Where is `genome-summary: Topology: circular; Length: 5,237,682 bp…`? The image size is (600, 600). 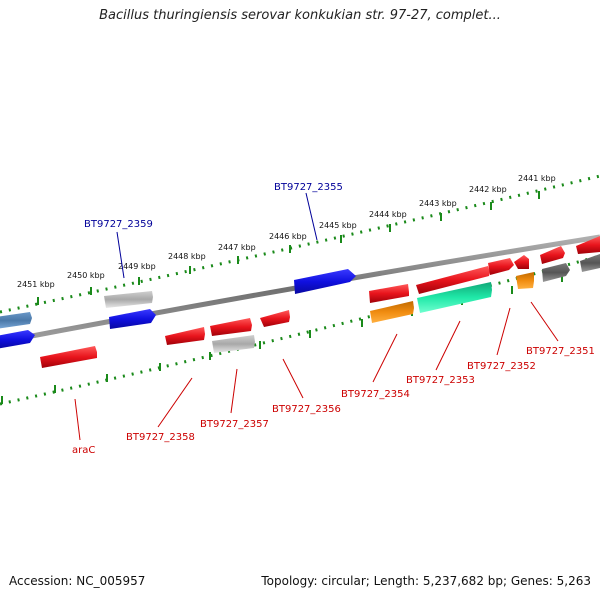 genome-summary: Topology: circular; Length: 5,237,682 bp… is located at coordinates (426, 581).